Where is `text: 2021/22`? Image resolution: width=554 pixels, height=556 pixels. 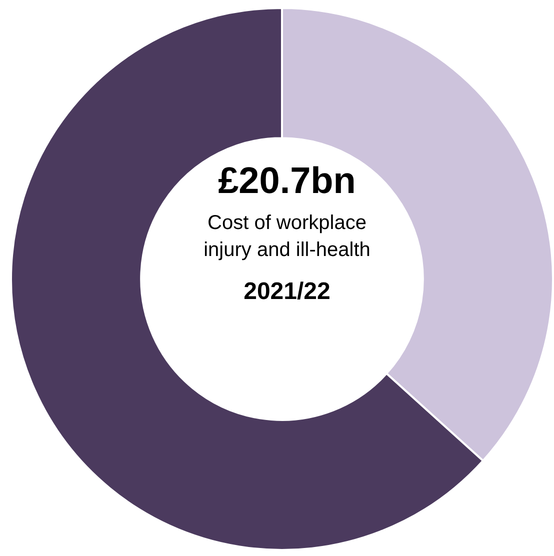
text: 2021/22 is located at coordinates (287, 292).